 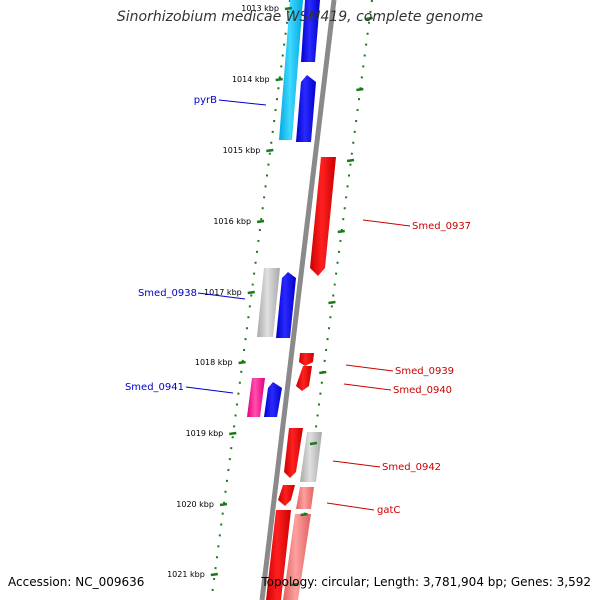 I want to click on genome-backbone, so click(x=298, y=300).